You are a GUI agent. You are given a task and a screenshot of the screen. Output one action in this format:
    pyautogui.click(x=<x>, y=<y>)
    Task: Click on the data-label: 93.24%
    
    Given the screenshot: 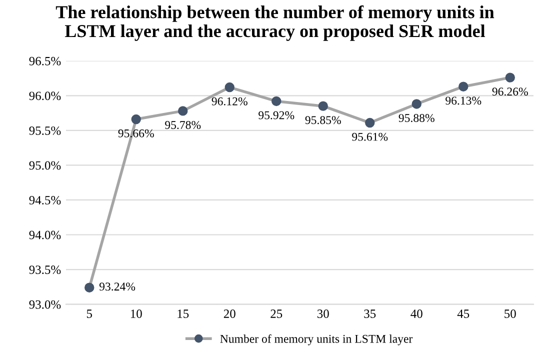 What is the action you would take?
    pyautogui.click(x=117, y=286)
    